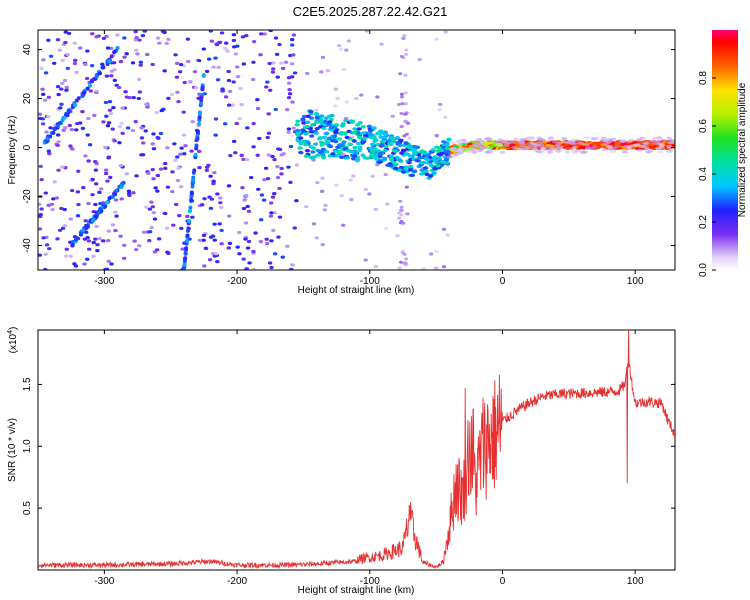 Image resolution: width=750 pixels, height=600 pixels. What do you see at coordinates (370, 581) in the screenshot?
I see `x-tick-label: -100` at bounding box center [370, 581].